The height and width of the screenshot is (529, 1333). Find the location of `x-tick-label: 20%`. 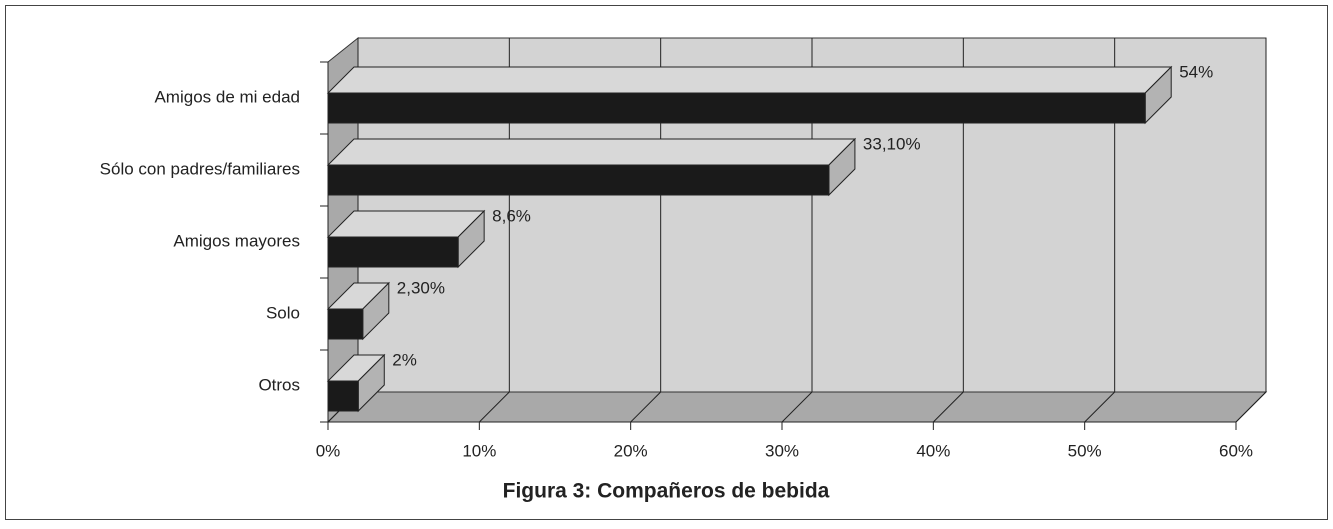

x-tick-label: 20% is located at coordinates (631, 450).